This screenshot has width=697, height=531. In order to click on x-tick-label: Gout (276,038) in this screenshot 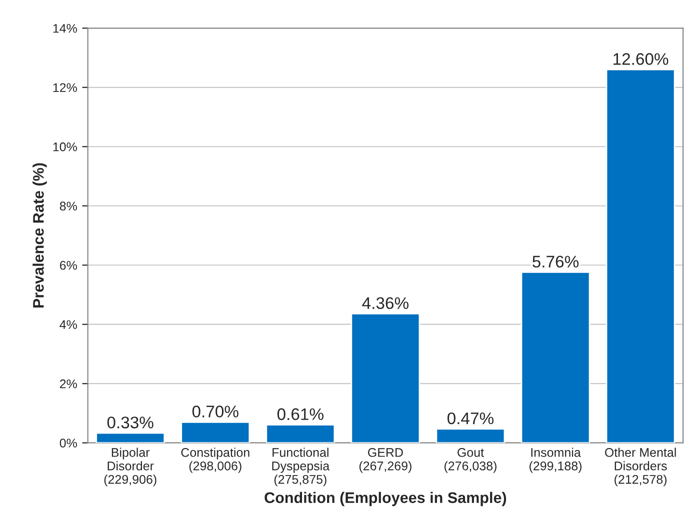, I will do `click(470, 460)`.